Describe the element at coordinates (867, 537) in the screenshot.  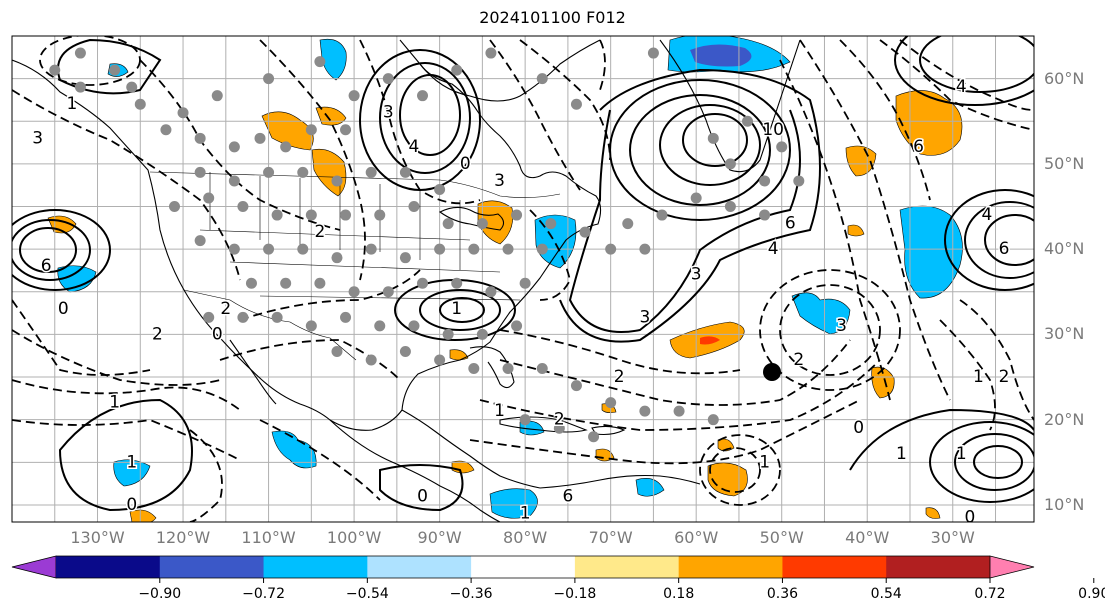
I see `longitude-label: 40°W` at that location.